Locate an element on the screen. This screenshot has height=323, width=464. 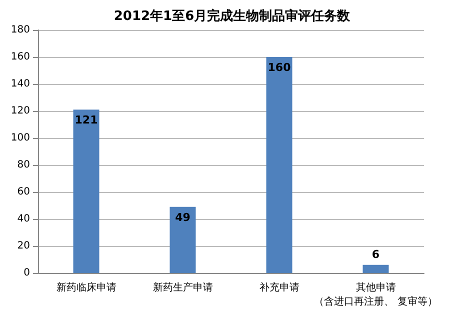
y-tick-label: 40 is located at coordinates (23, 219).